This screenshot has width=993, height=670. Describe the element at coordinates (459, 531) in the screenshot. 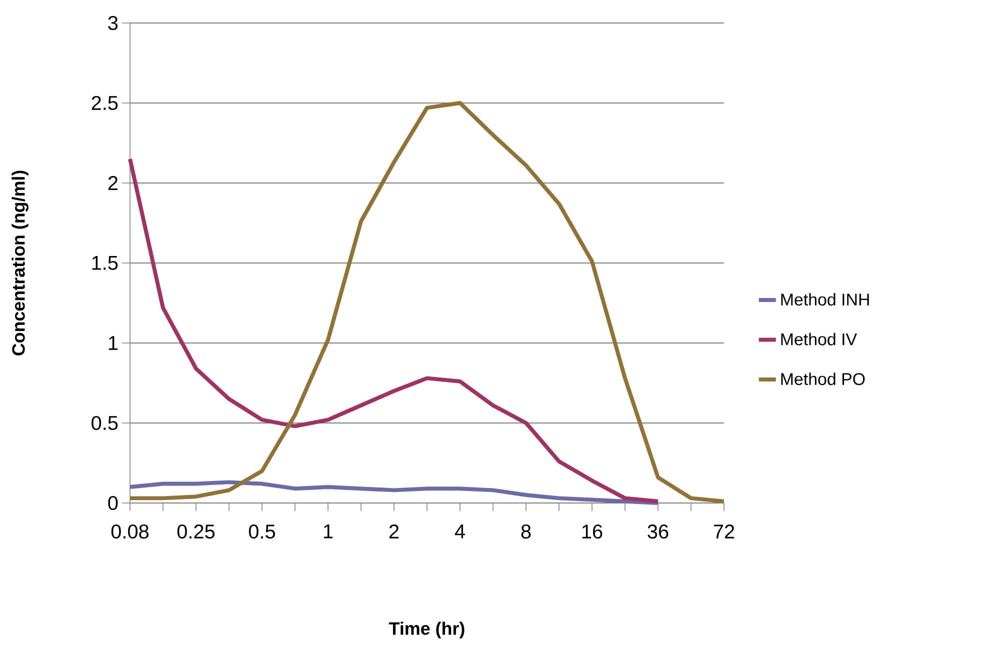

I see `x-tick-label: 4` at that location.